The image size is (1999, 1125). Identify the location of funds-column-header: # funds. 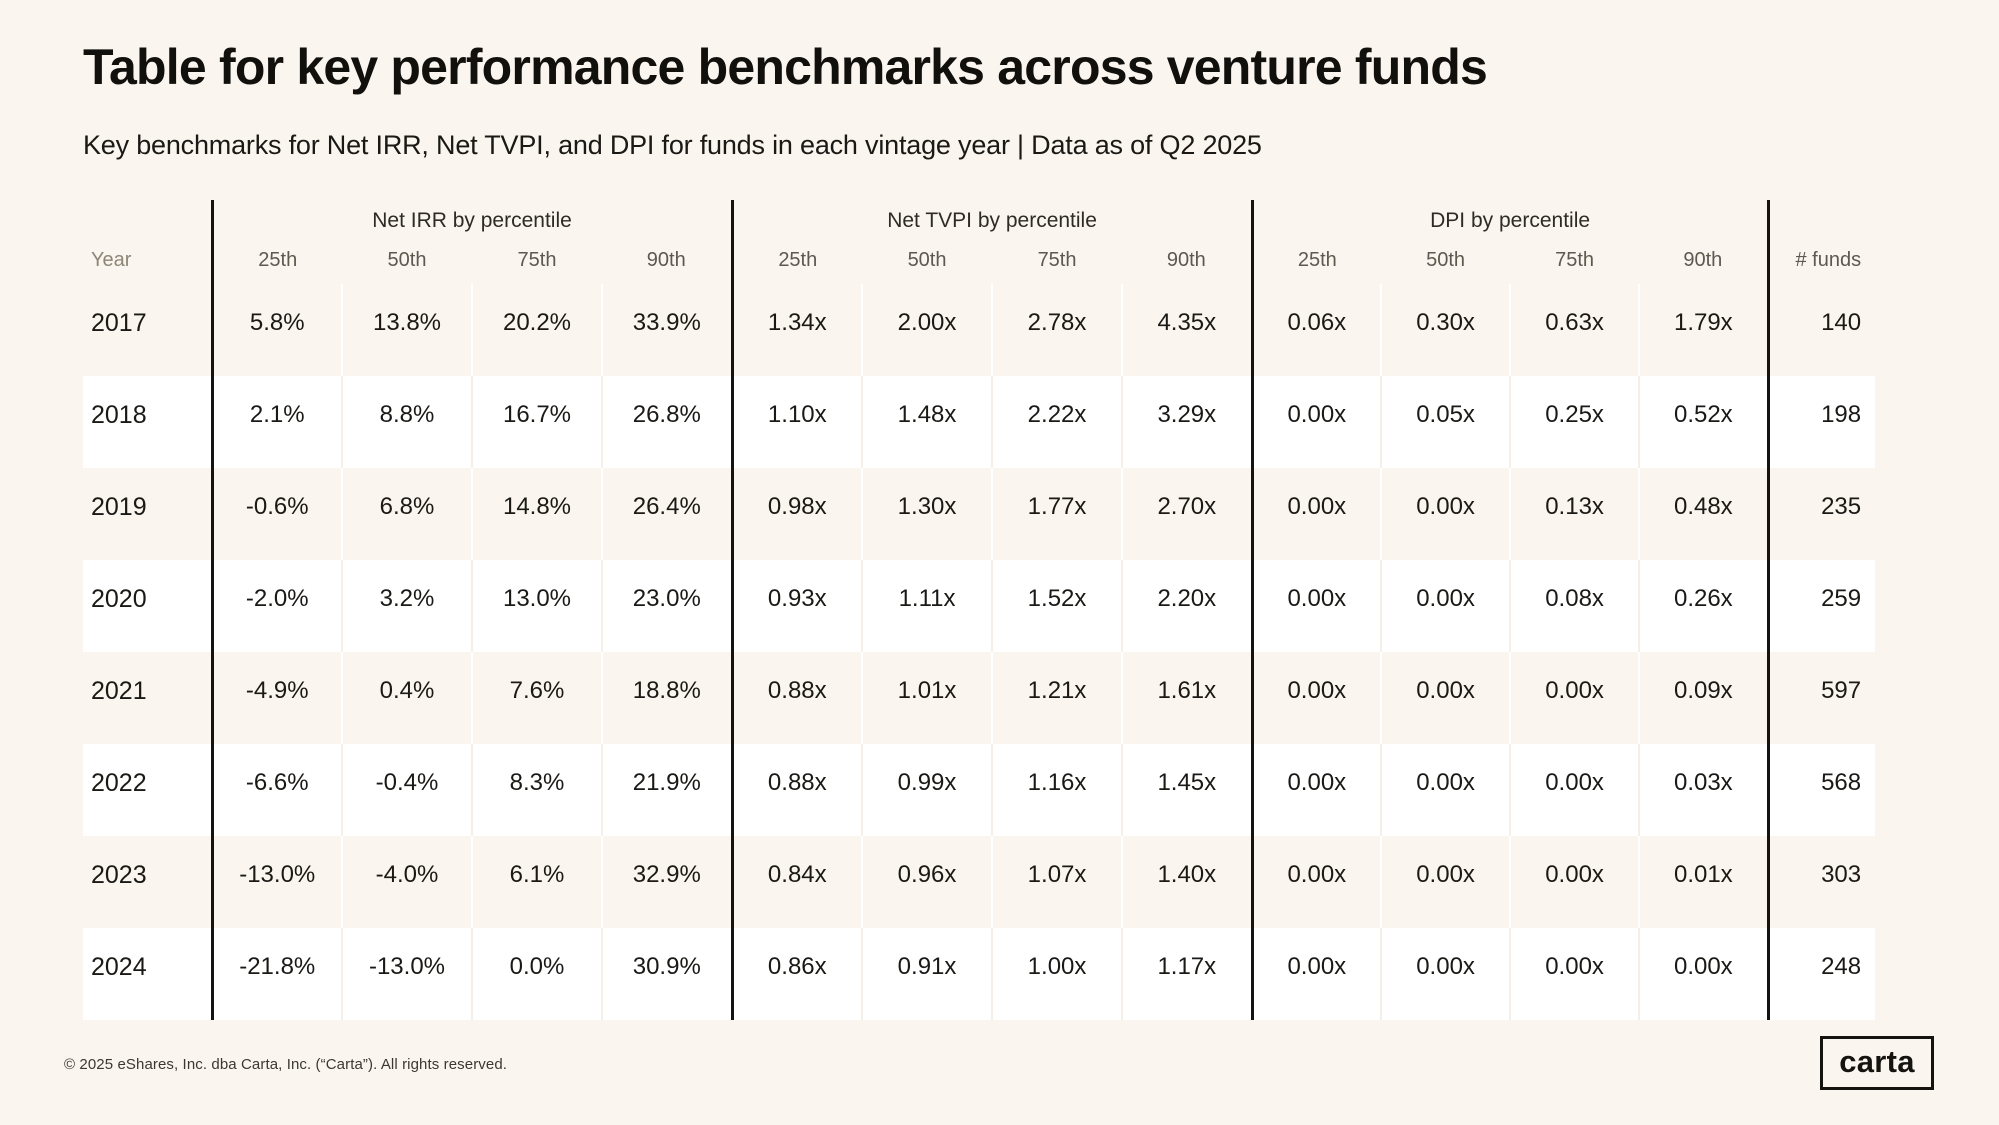
(1821, 265).